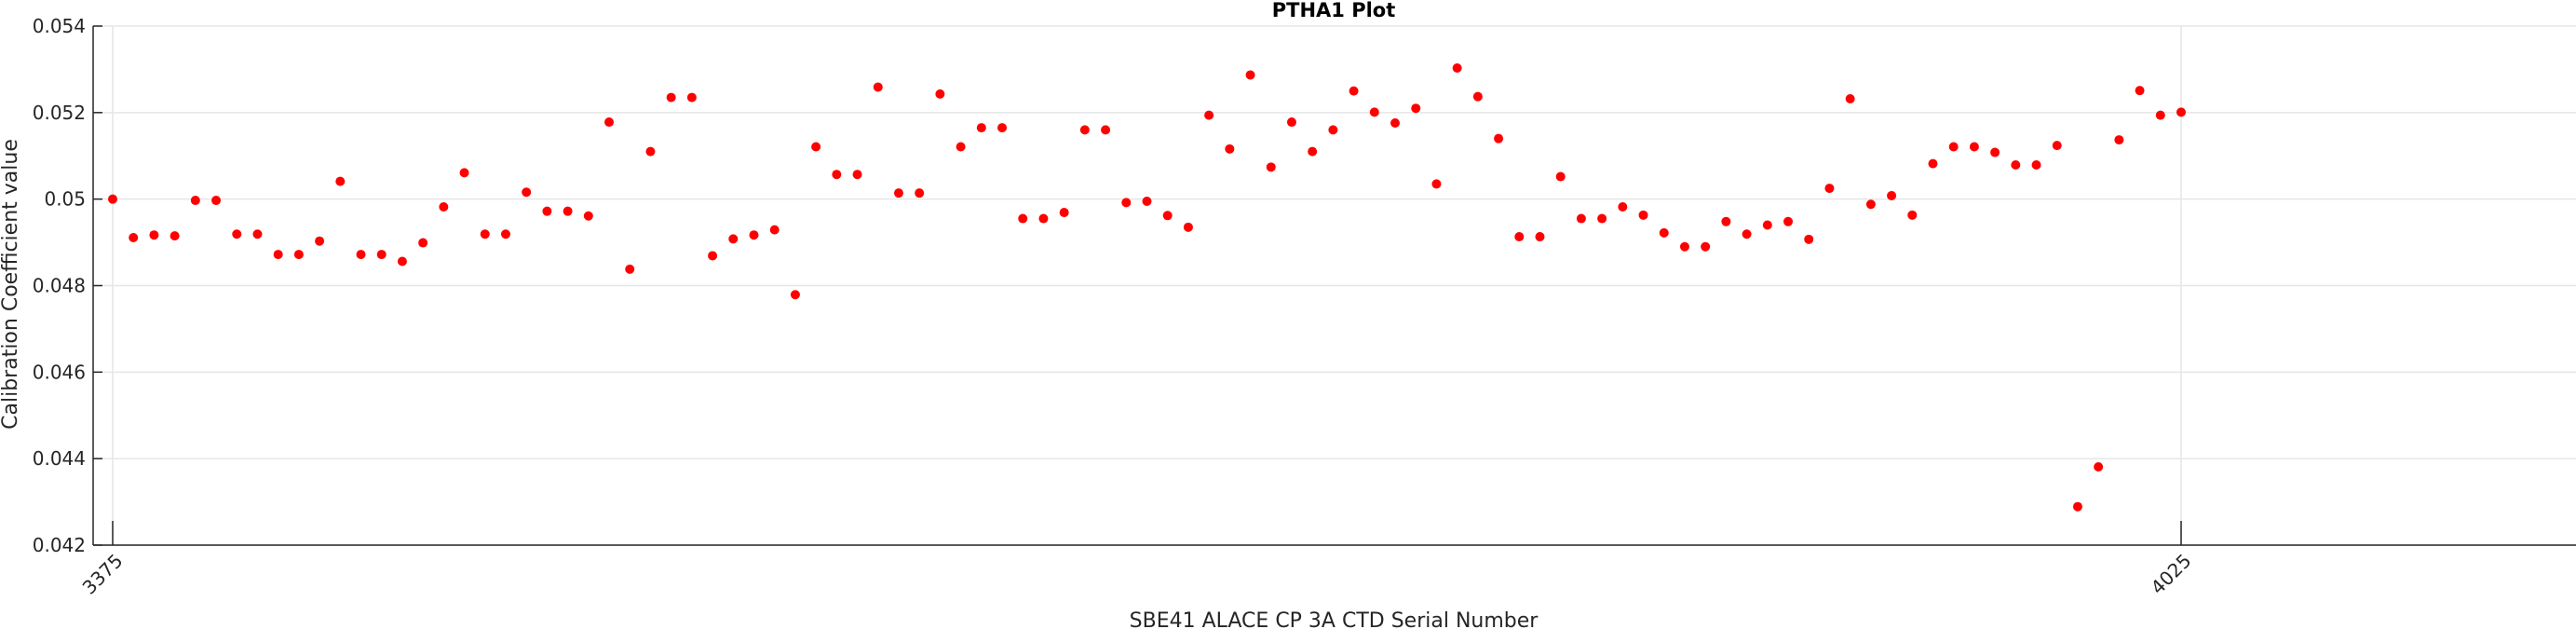 The height and width of the screenshot is (629, 2576). What do you see at coordinates (11, 284) in the screenshot?
I see `y-axis-label: Calibration Coefficient value` at bounding box center [11, 284].